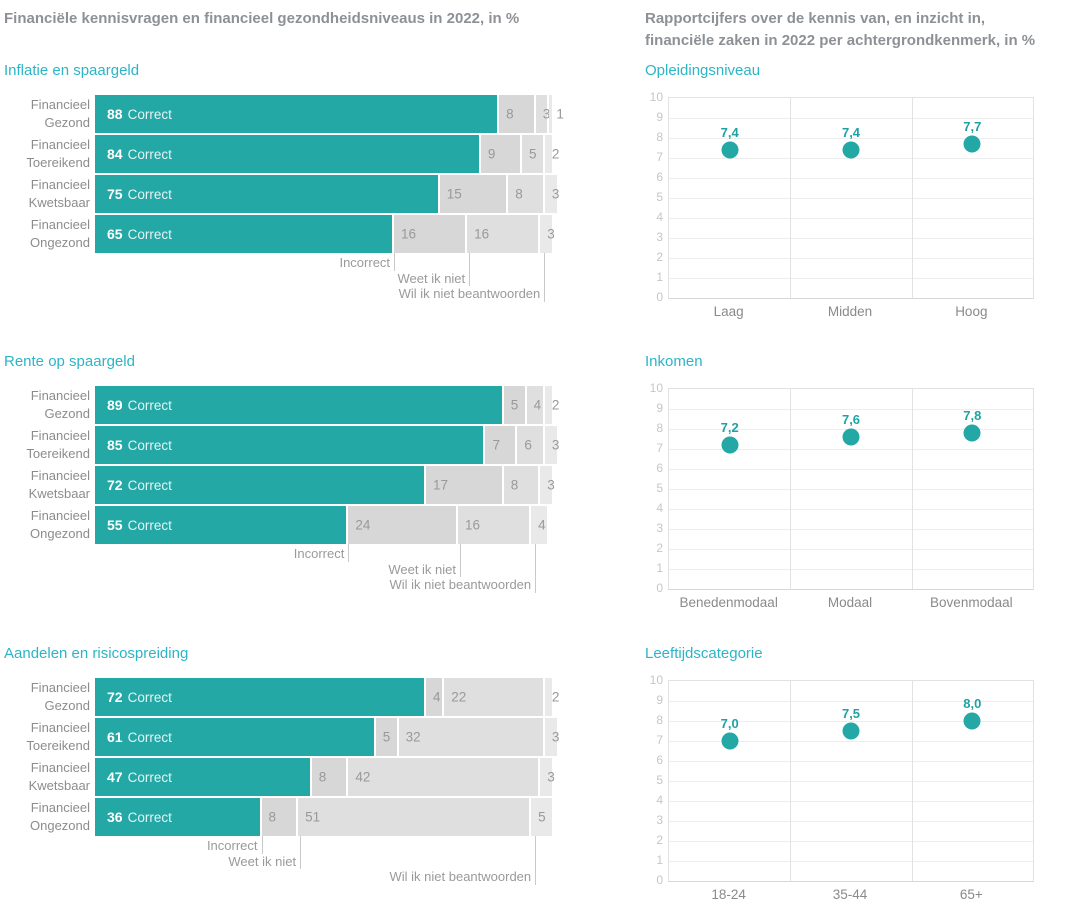 This screenshot has height=922, width=1070. I want to click on y-axis-label: 10, so click(656, 97).